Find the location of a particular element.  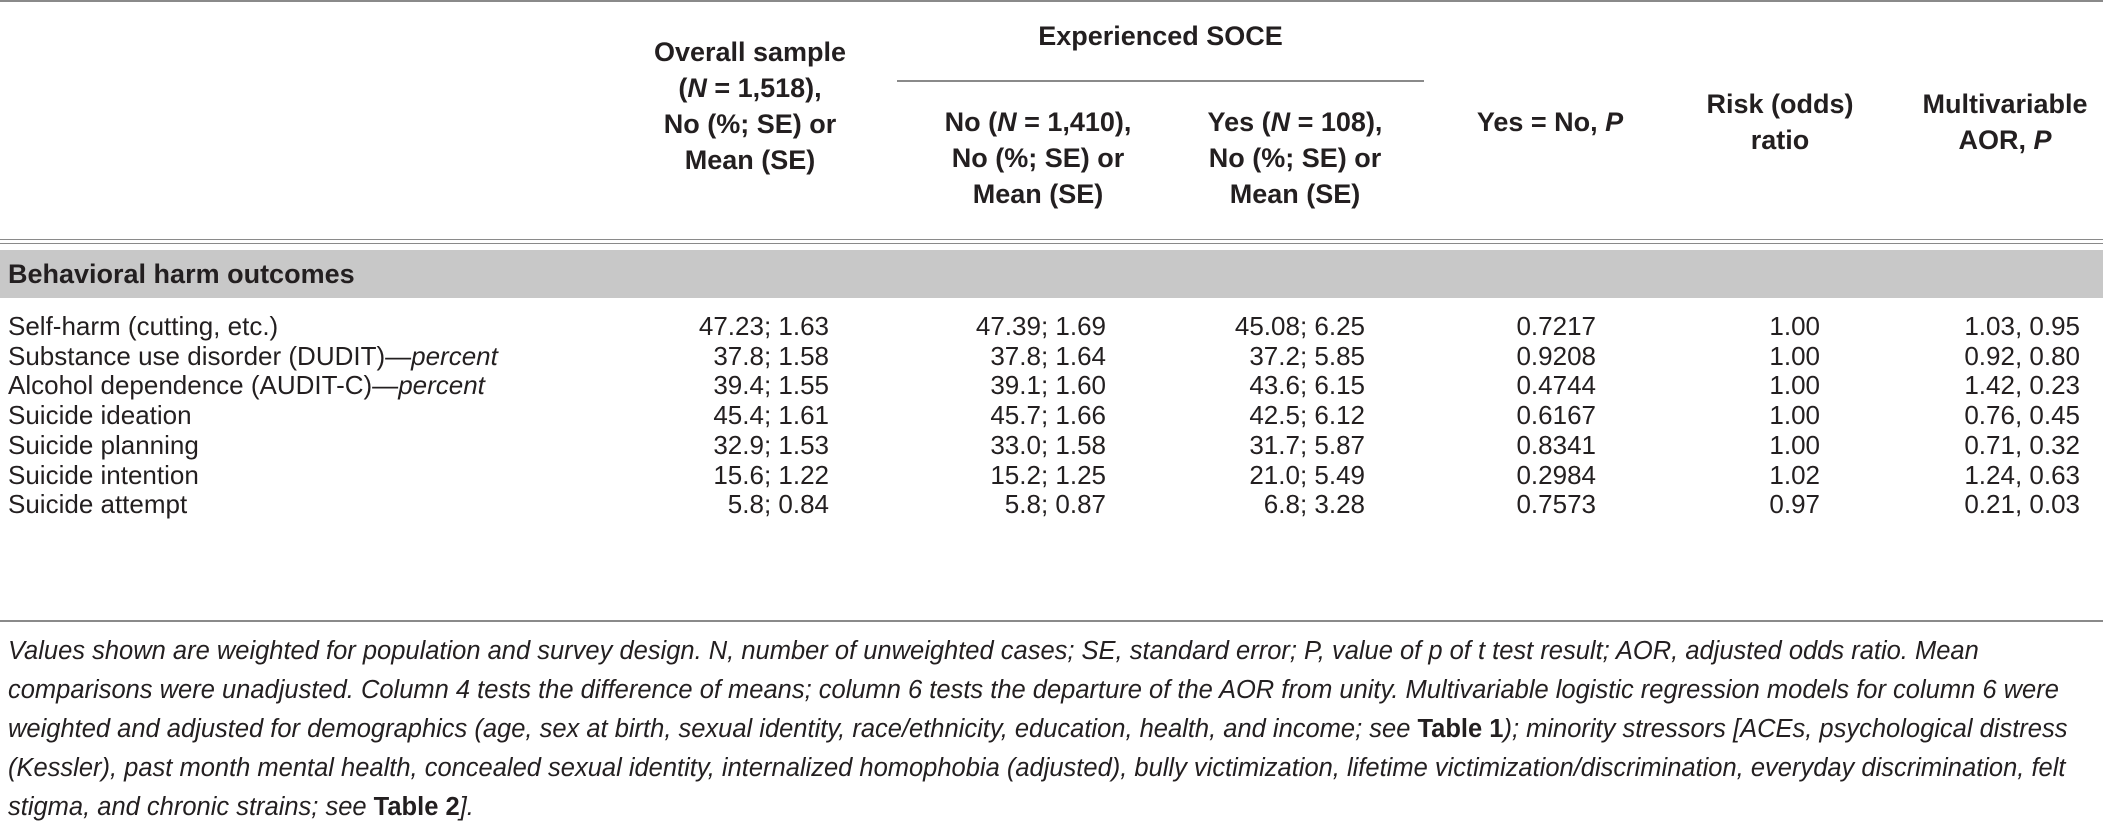

cell-aor-p: 1.42, 0.23 is located at coordinates (2022, 385).